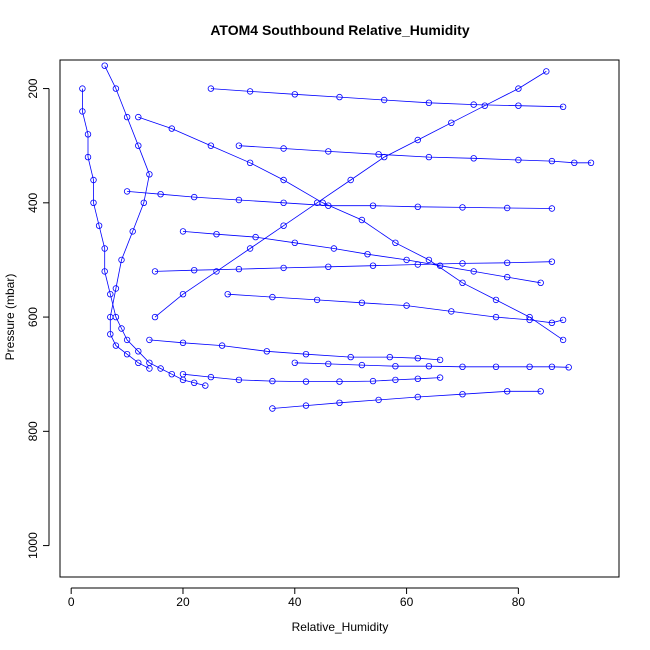  What do you see at coordinates (183, 602) in the screenshot?
I see `x-tick-label: 20` at bounding box center [183, 602].